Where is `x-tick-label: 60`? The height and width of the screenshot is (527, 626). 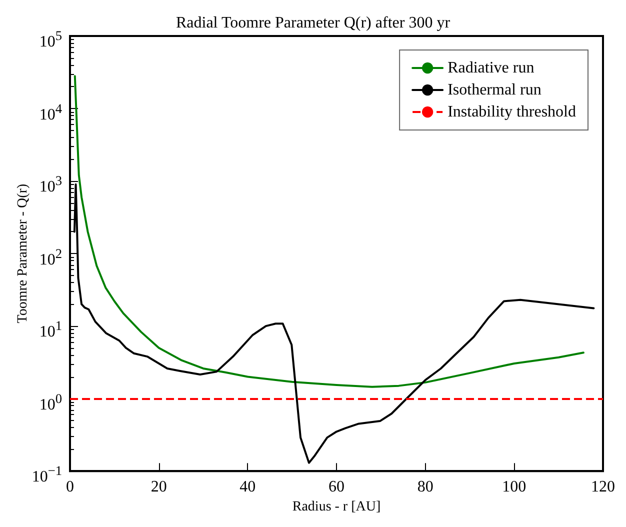 x-tick-label: 60 is located at coordinates (336, 487).